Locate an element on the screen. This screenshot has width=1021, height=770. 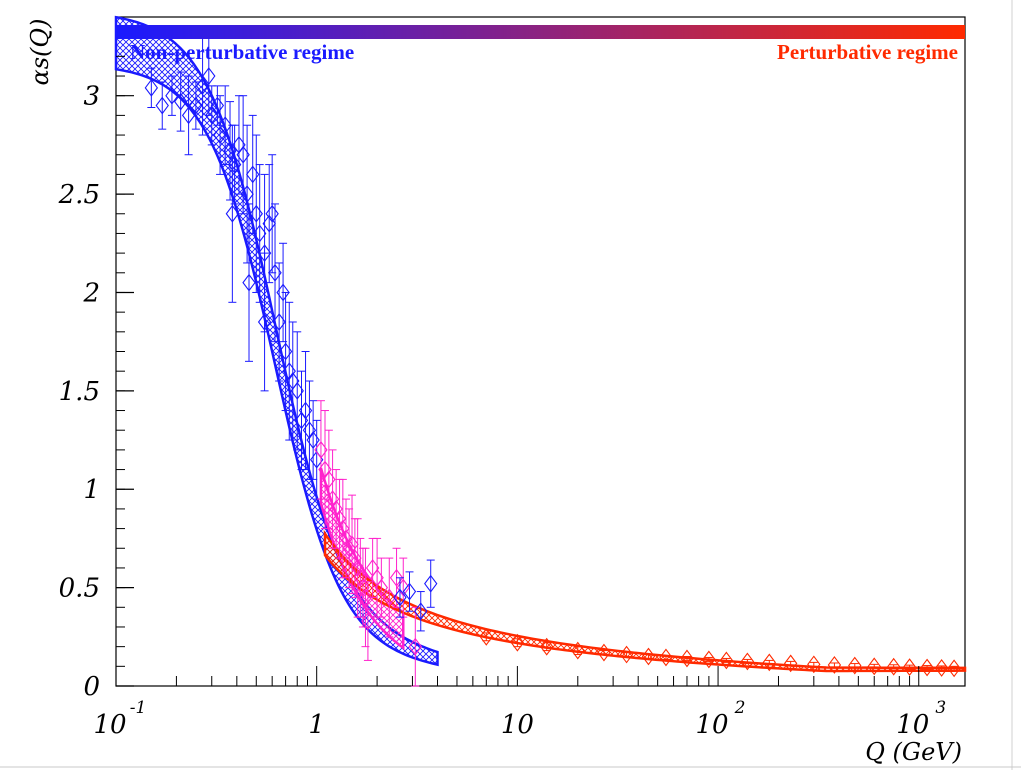
y-tick-label: 0.5 is located at coordinates (79, 589).